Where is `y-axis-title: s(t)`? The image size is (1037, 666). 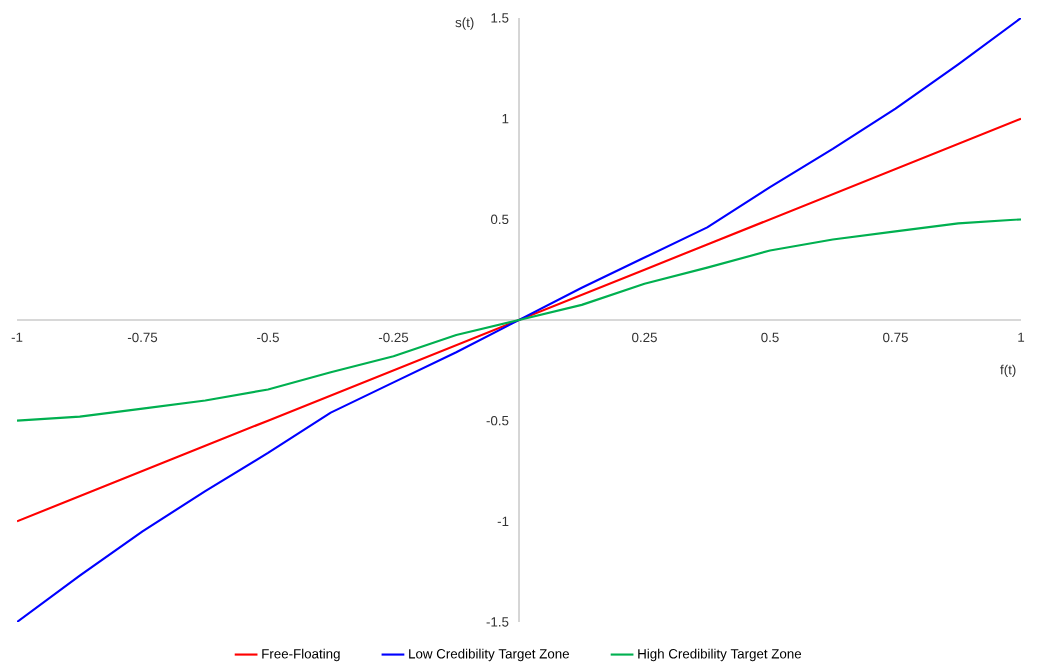 y-axis-title: s(t) is located at coordinates (464, 23).